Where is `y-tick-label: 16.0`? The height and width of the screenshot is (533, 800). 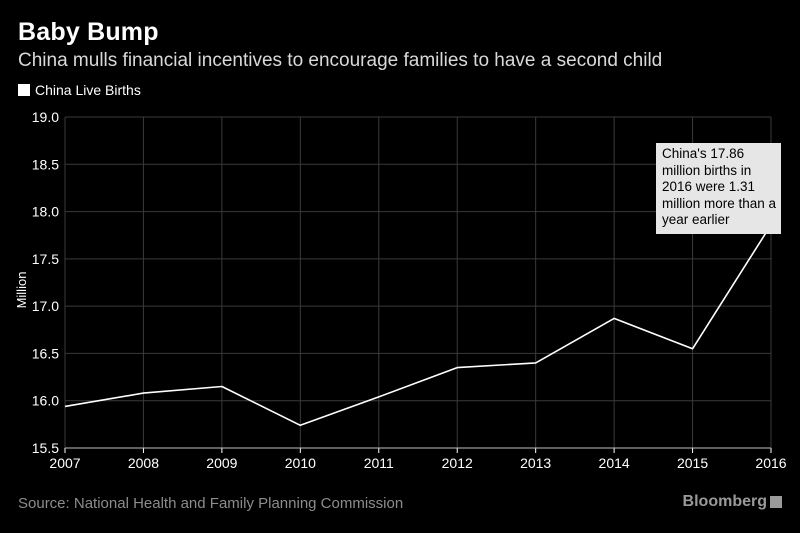 y-tick-label: 16.0 is located at coordinates (45, 401).